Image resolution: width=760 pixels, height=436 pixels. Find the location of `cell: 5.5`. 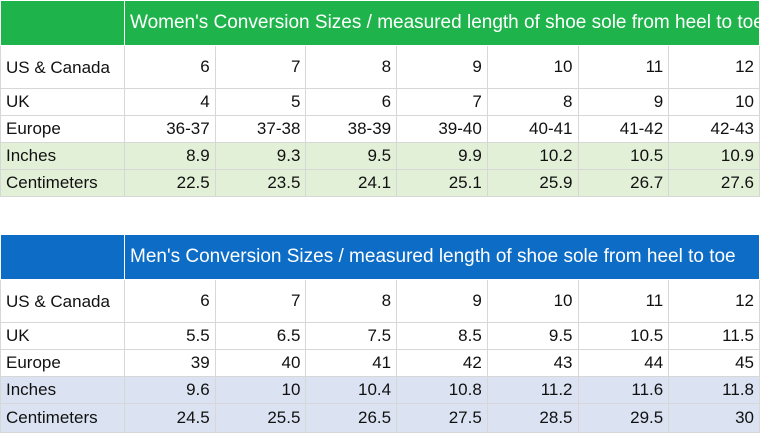

cell: 5.5 is located at coordinates (170, 336).